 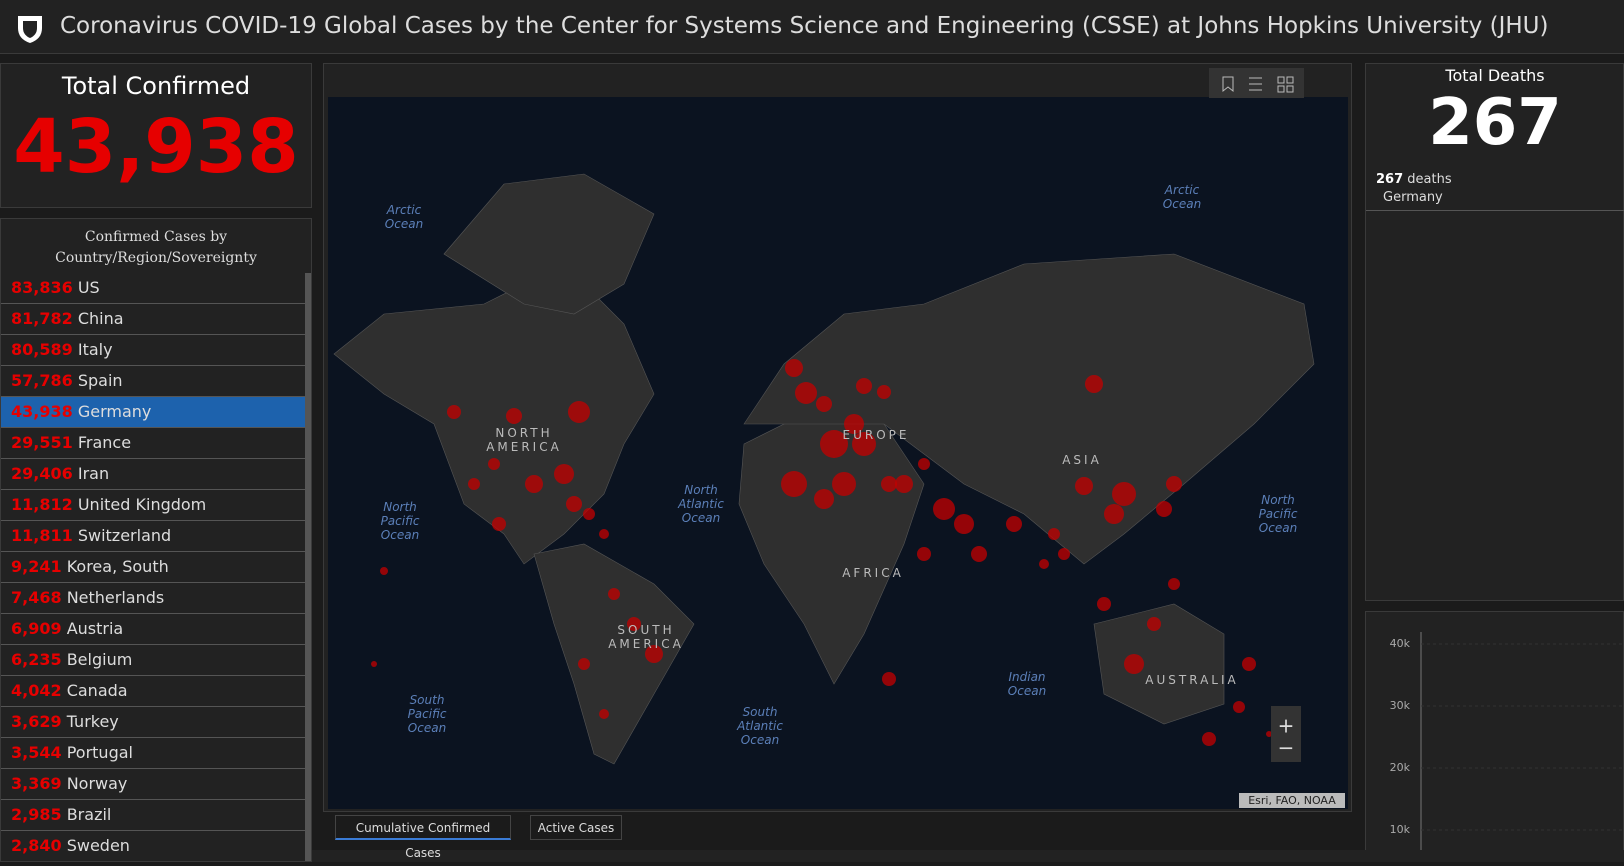 I want to click on toolbar-icons, so click(x=1258, y=84).